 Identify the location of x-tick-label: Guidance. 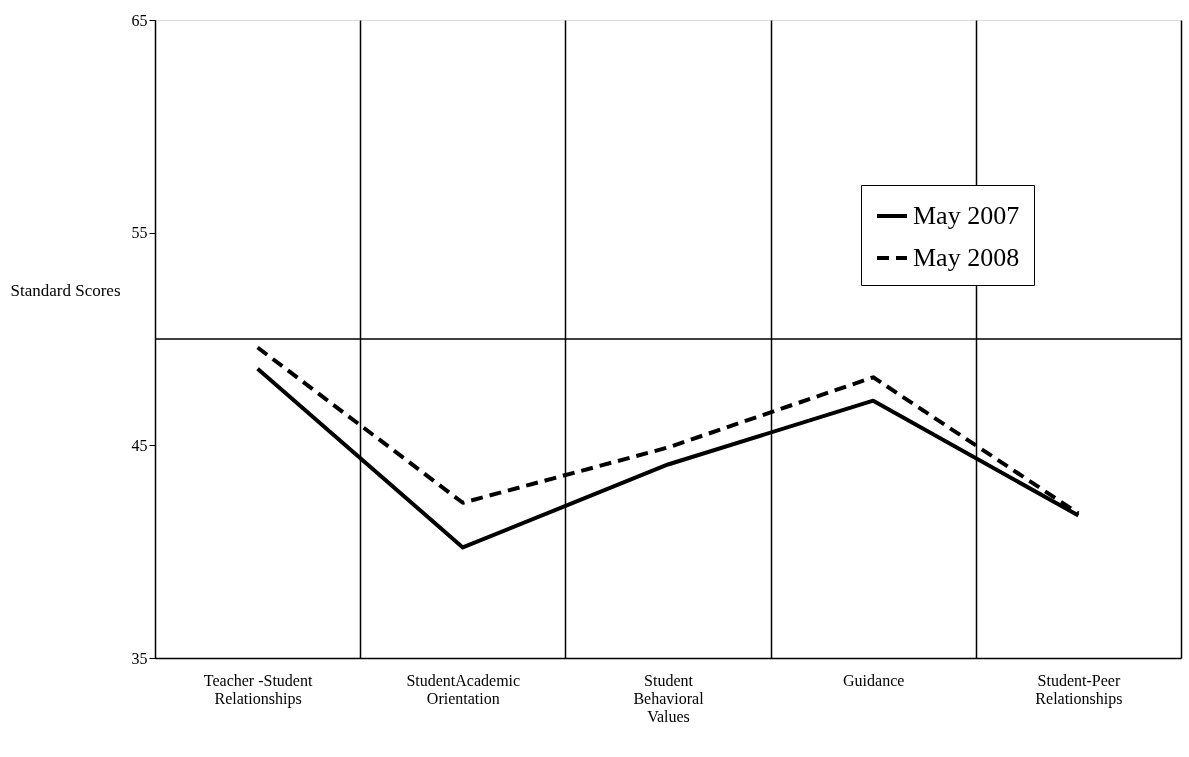
(874, 680).